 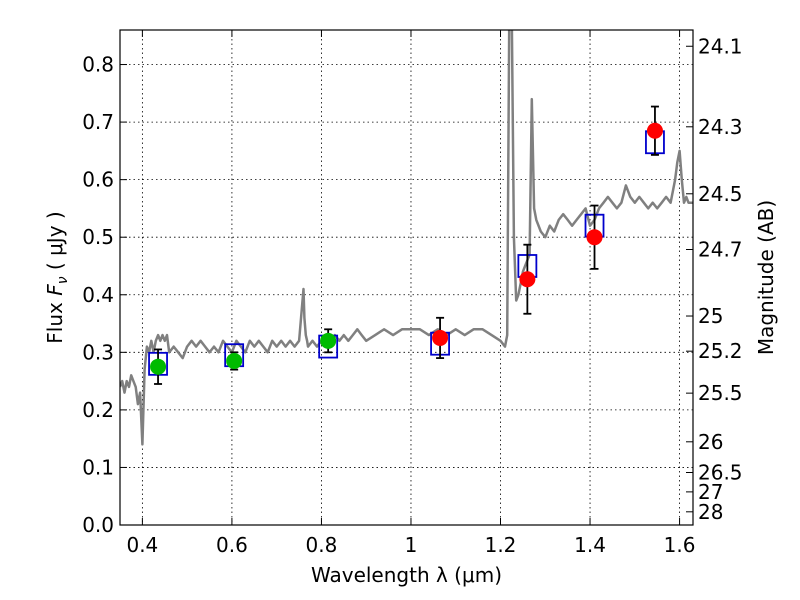 What do you see at coordinates (98, 410) in the screenshot?
I see `y-tick-label: 0.2` at bounding box center [98, 410].